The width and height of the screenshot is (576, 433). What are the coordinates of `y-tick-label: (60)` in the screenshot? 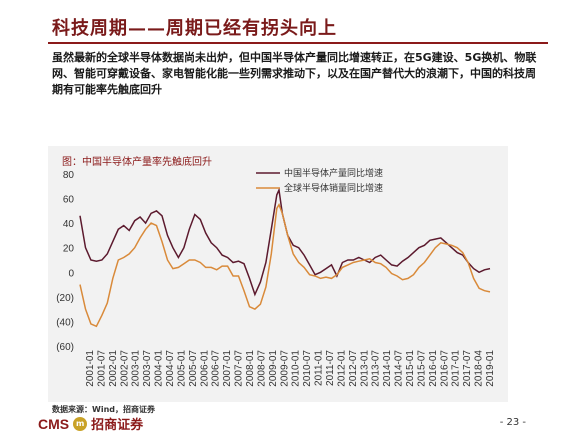 It's located at (65, 347).